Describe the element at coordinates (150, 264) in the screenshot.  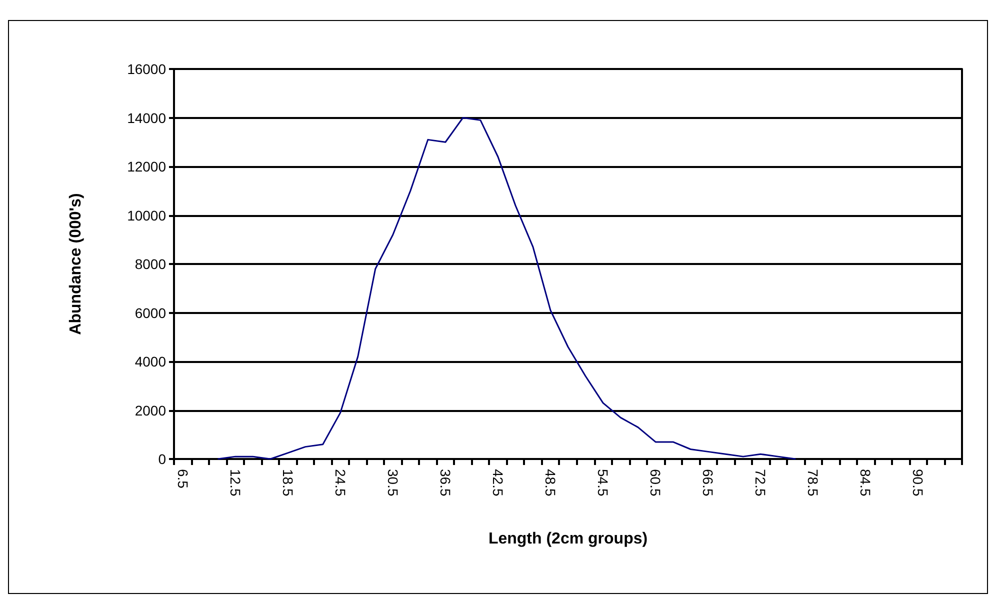
I see `y-tick-label: 8000` at that location.